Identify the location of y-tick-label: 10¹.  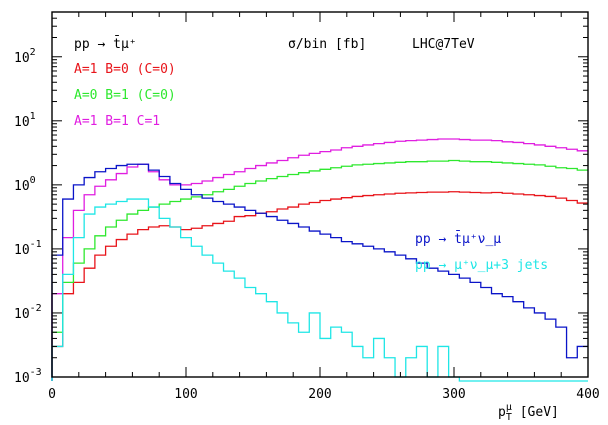
(25, 120).